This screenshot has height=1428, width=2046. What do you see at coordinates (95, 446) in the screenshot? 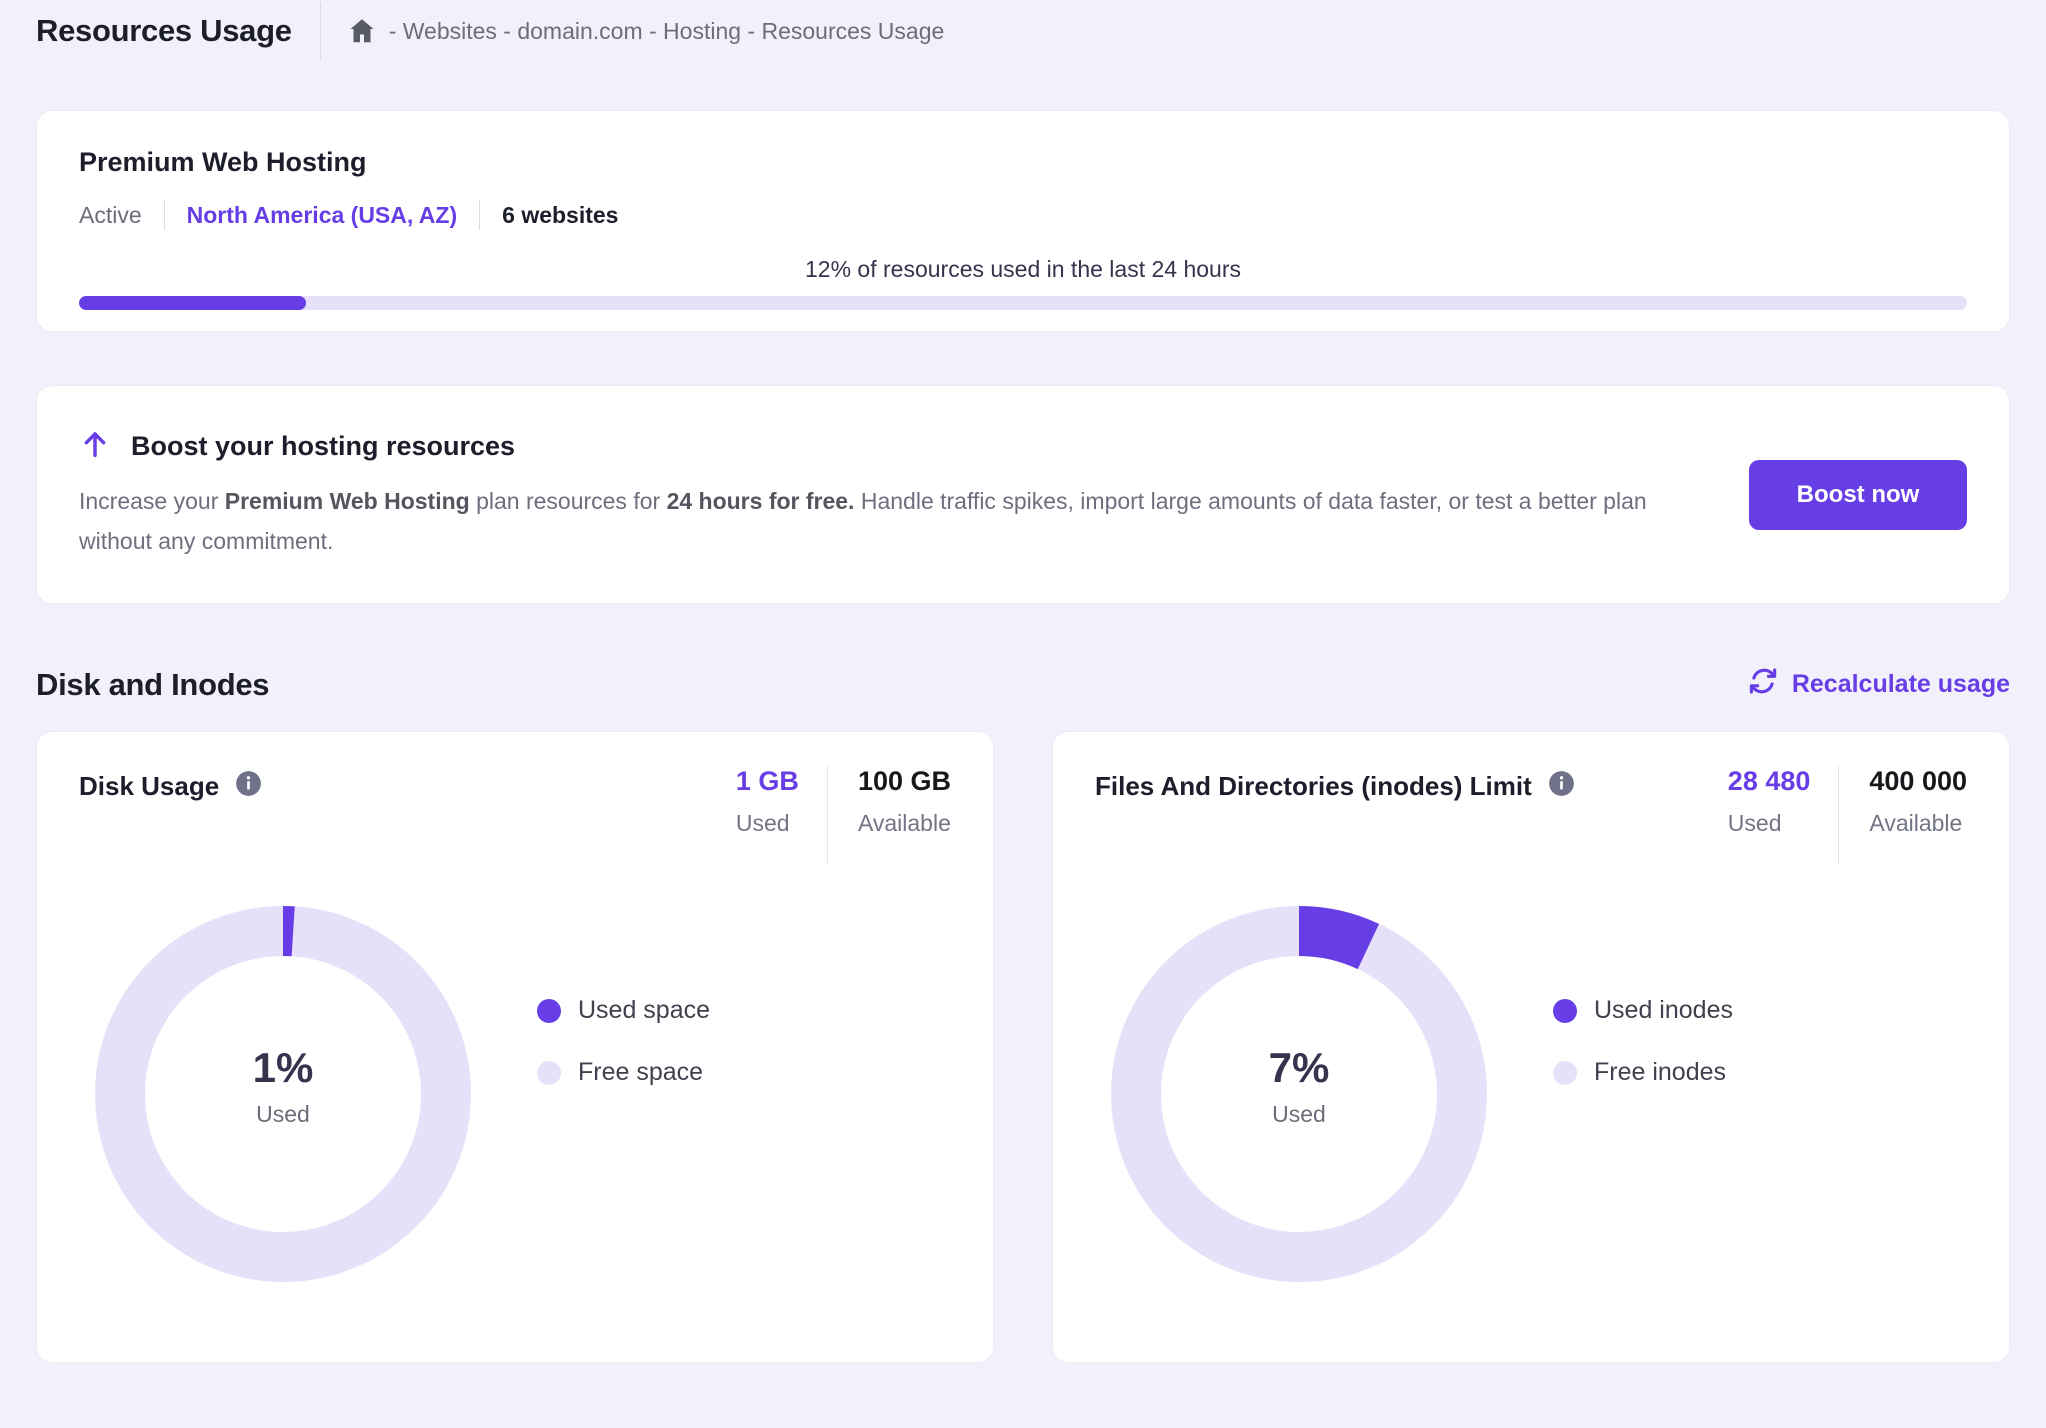
I see `arrow-up-icon` at bounding box center [95, 446].